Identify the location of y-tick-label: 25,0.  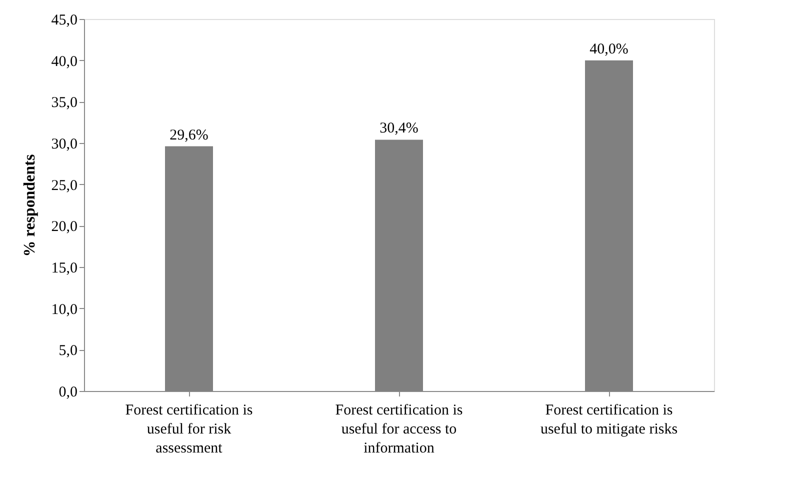
(64, 186).